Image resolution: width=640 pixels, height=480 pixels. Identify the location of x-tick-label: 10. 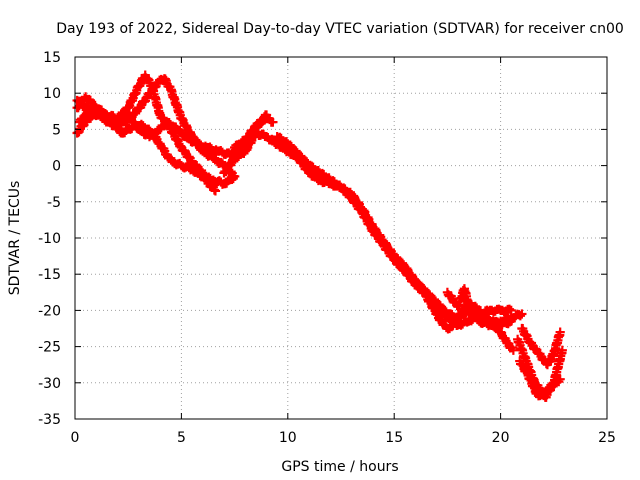
(288, 438).